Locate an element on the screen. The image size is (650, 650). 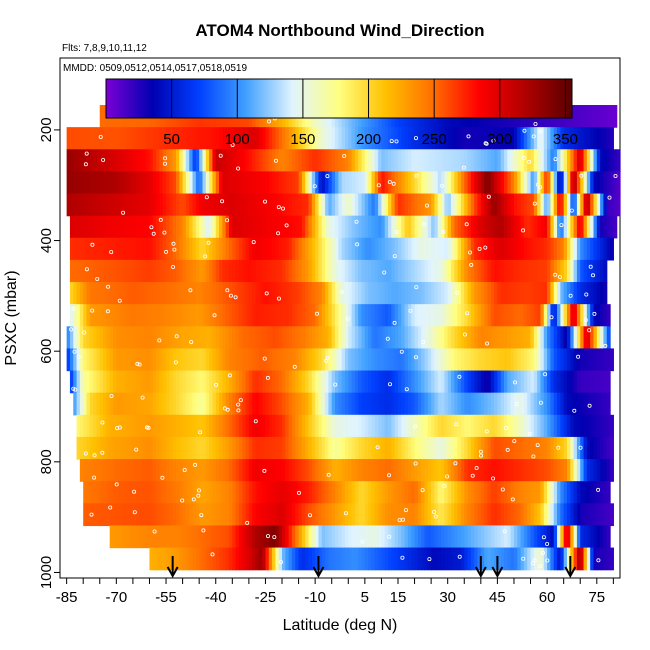
flight-markers is located at coordinates (371, 567).